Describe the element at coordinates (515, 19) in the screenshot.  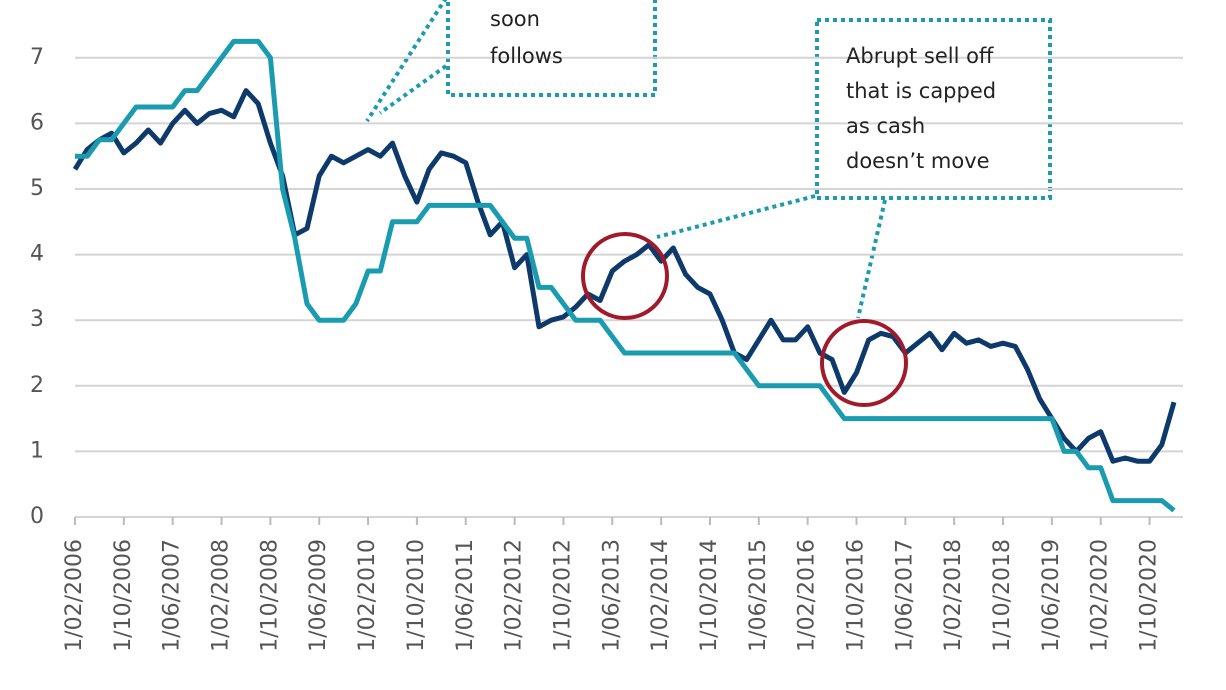
I see `annotation-text: soon` at that location.